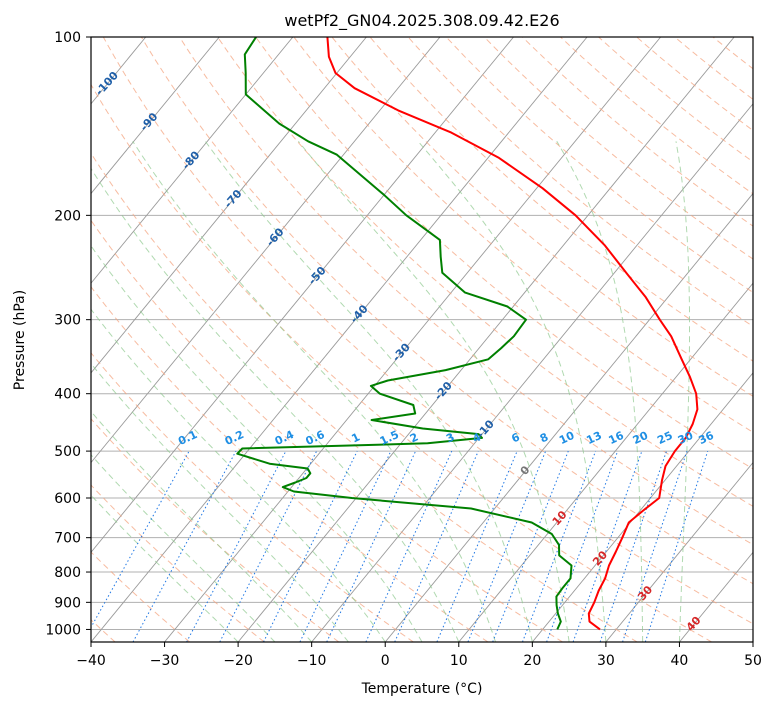  What do you see at coordinates (67, 603) in the screenshot?
I see `y-tick-label: 900` at bounding box center [67, 603].